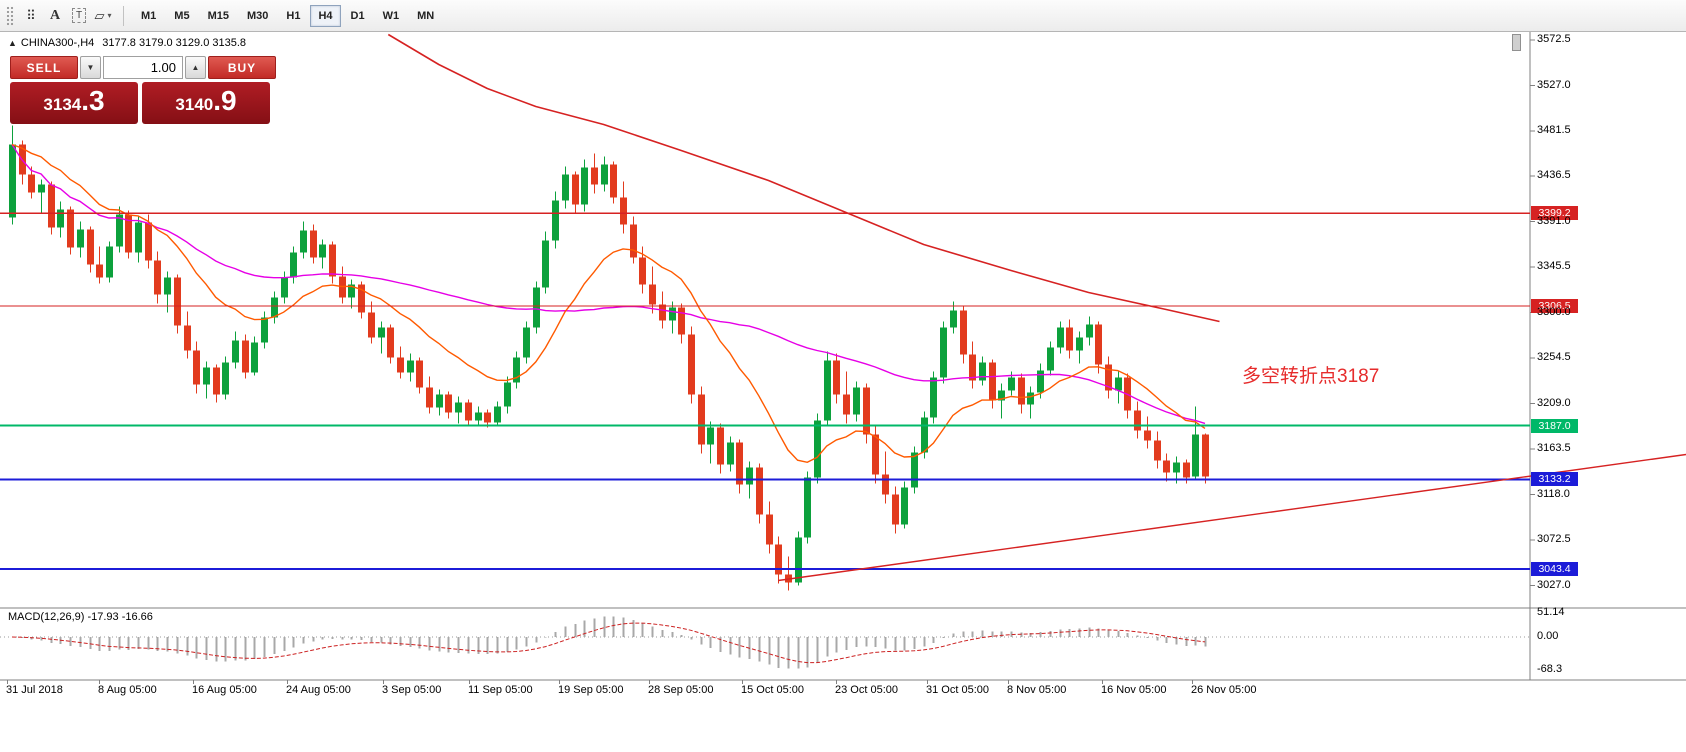 This screenshot has height=752, width=1686. I want to click on buy-price-tile: 3140.9, so click(206, 103).